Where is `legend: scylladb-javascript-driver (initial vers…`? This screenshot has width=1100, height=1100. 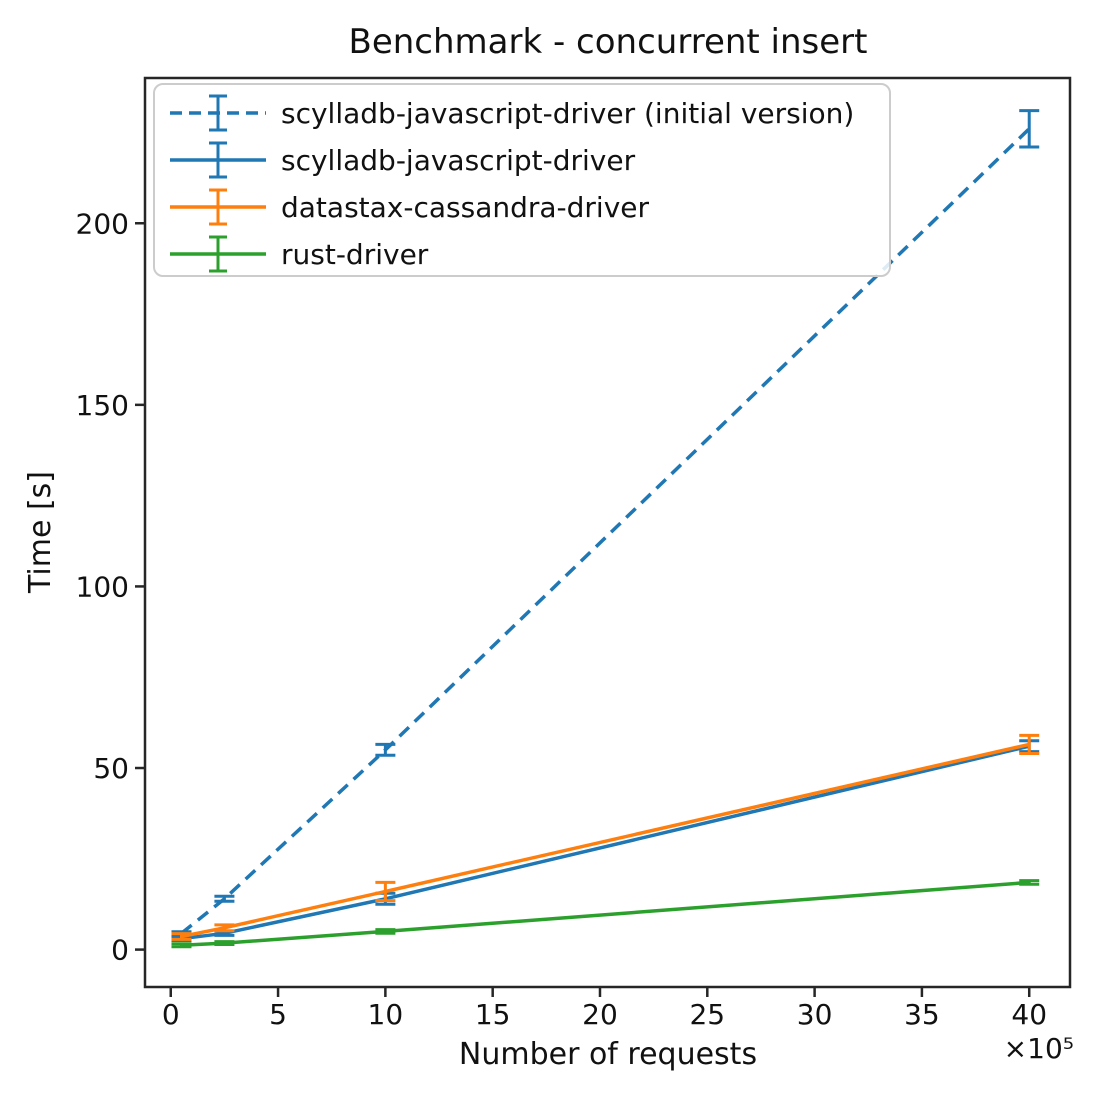
legend: scylladb-javascript-driver (initial vers… is located at coordinates (522, 180).